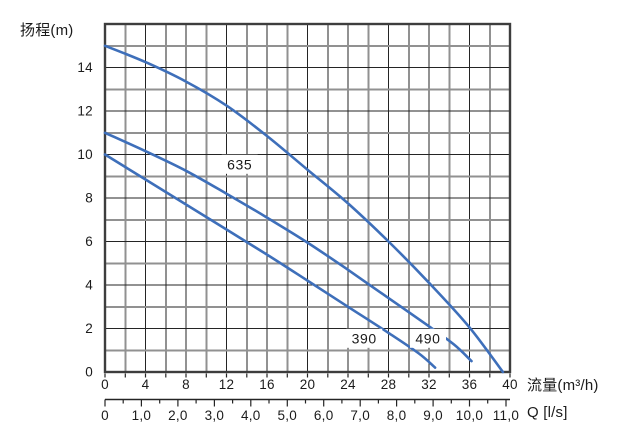 This screenshot has width=633, height=443. Describe the element at coordinates (389, 384) in the screenshot. I see `x-tick-label: 28` at that location.